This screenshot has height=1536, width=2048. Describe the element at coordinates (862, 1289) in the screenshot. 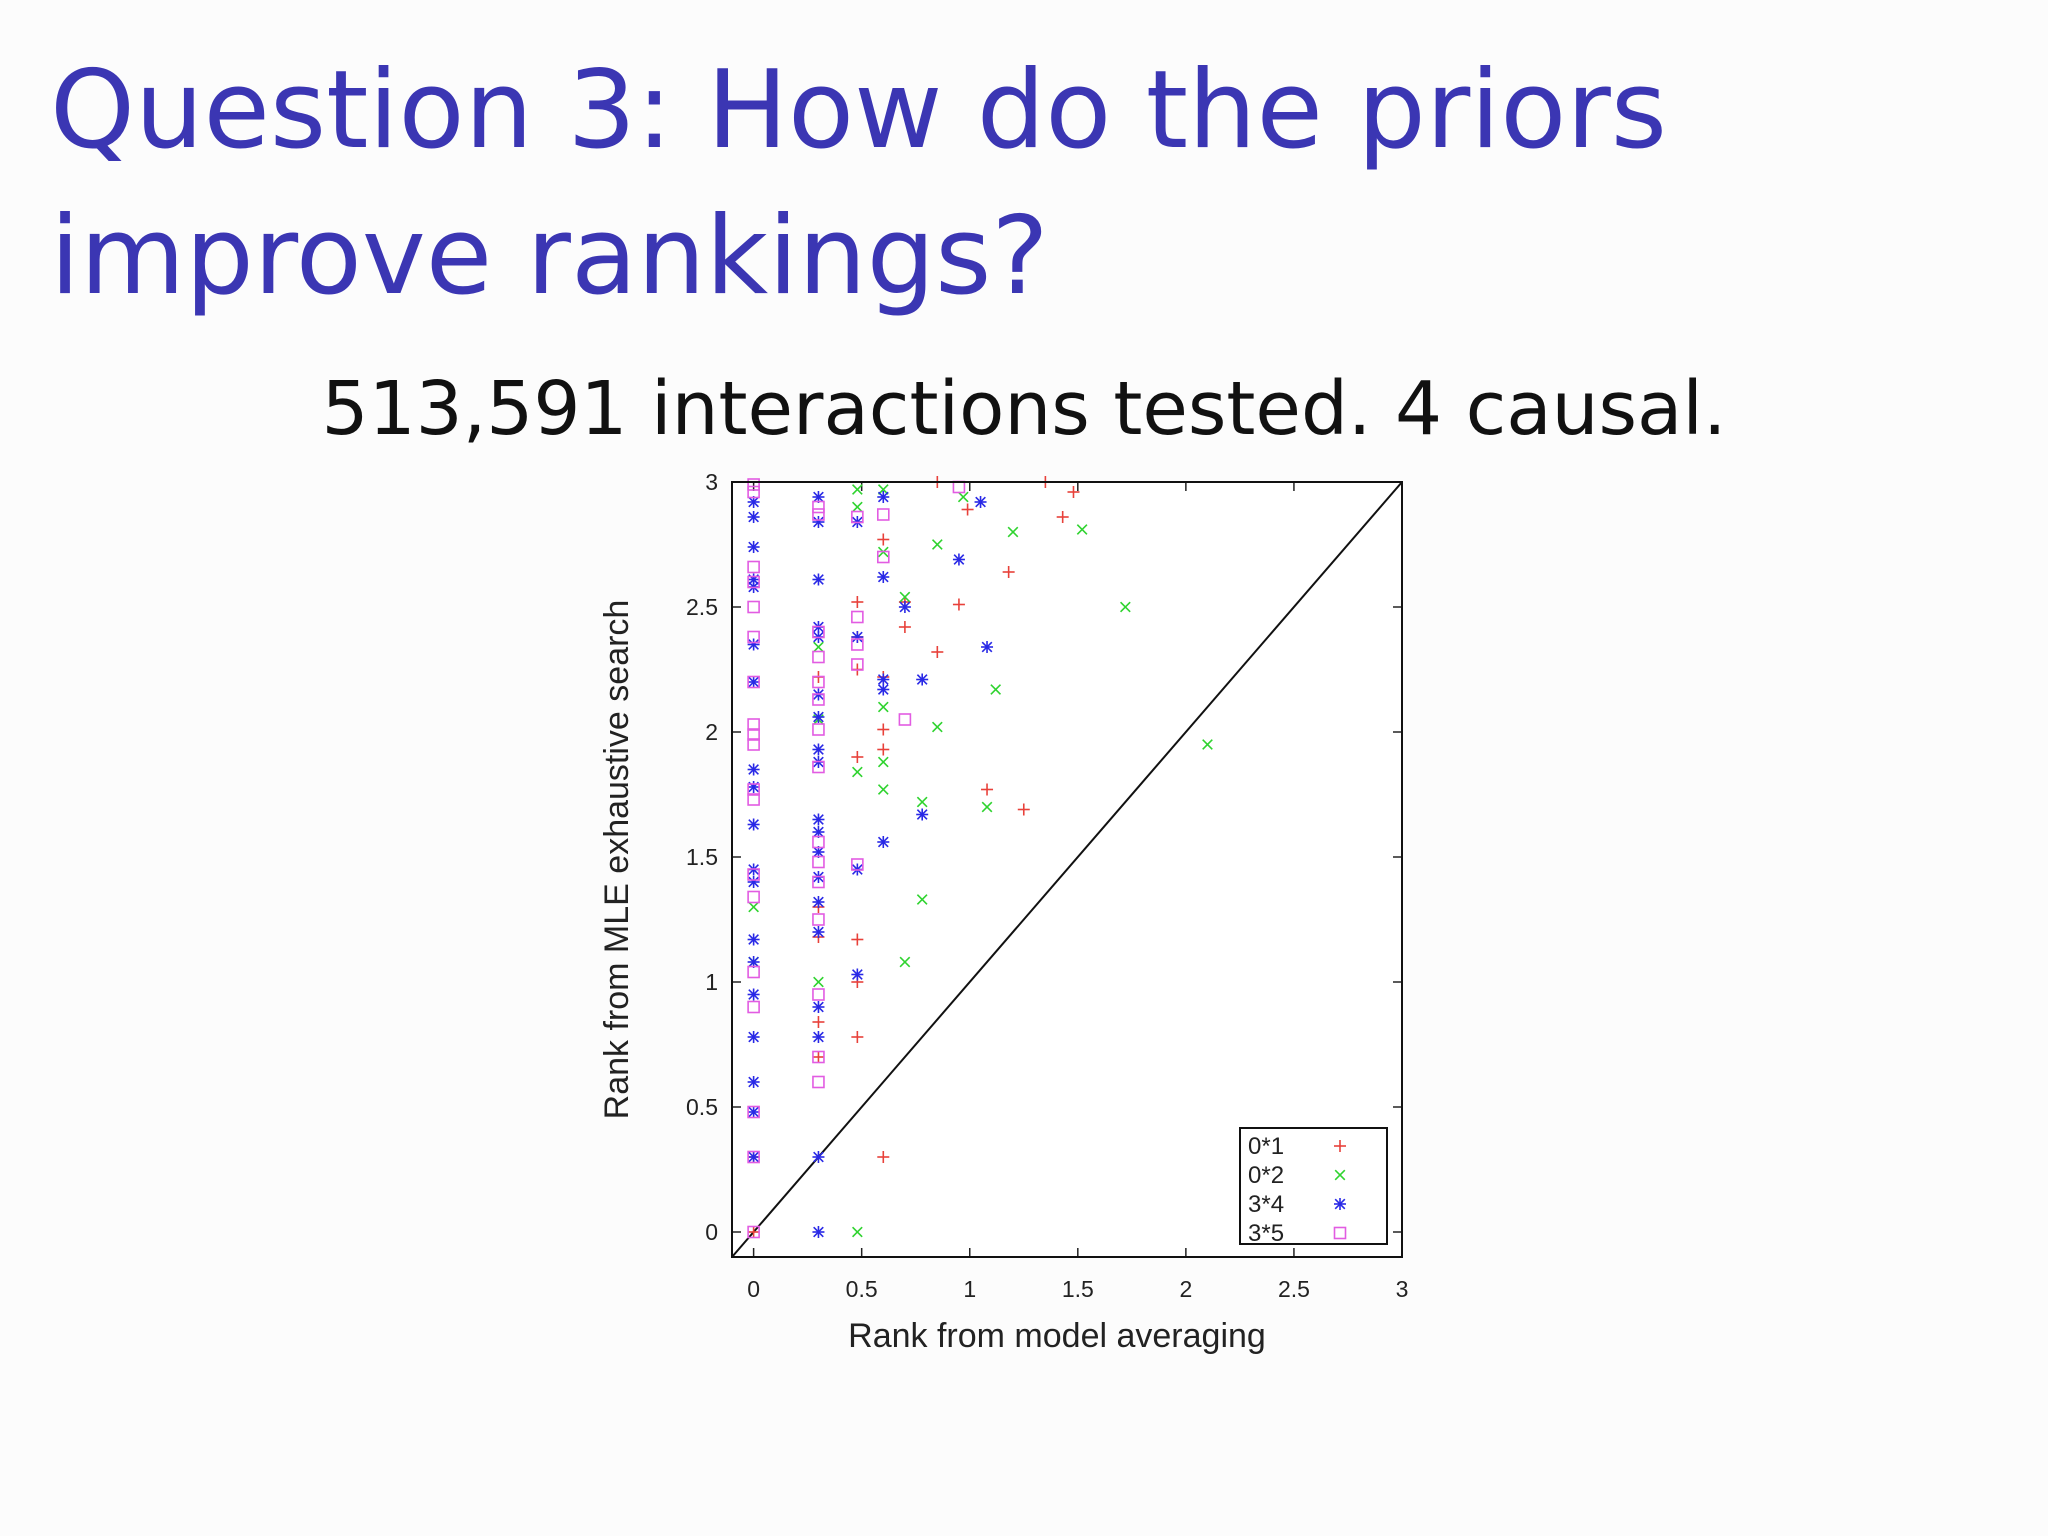

I see `x-tick-label: 0.5` at that location.